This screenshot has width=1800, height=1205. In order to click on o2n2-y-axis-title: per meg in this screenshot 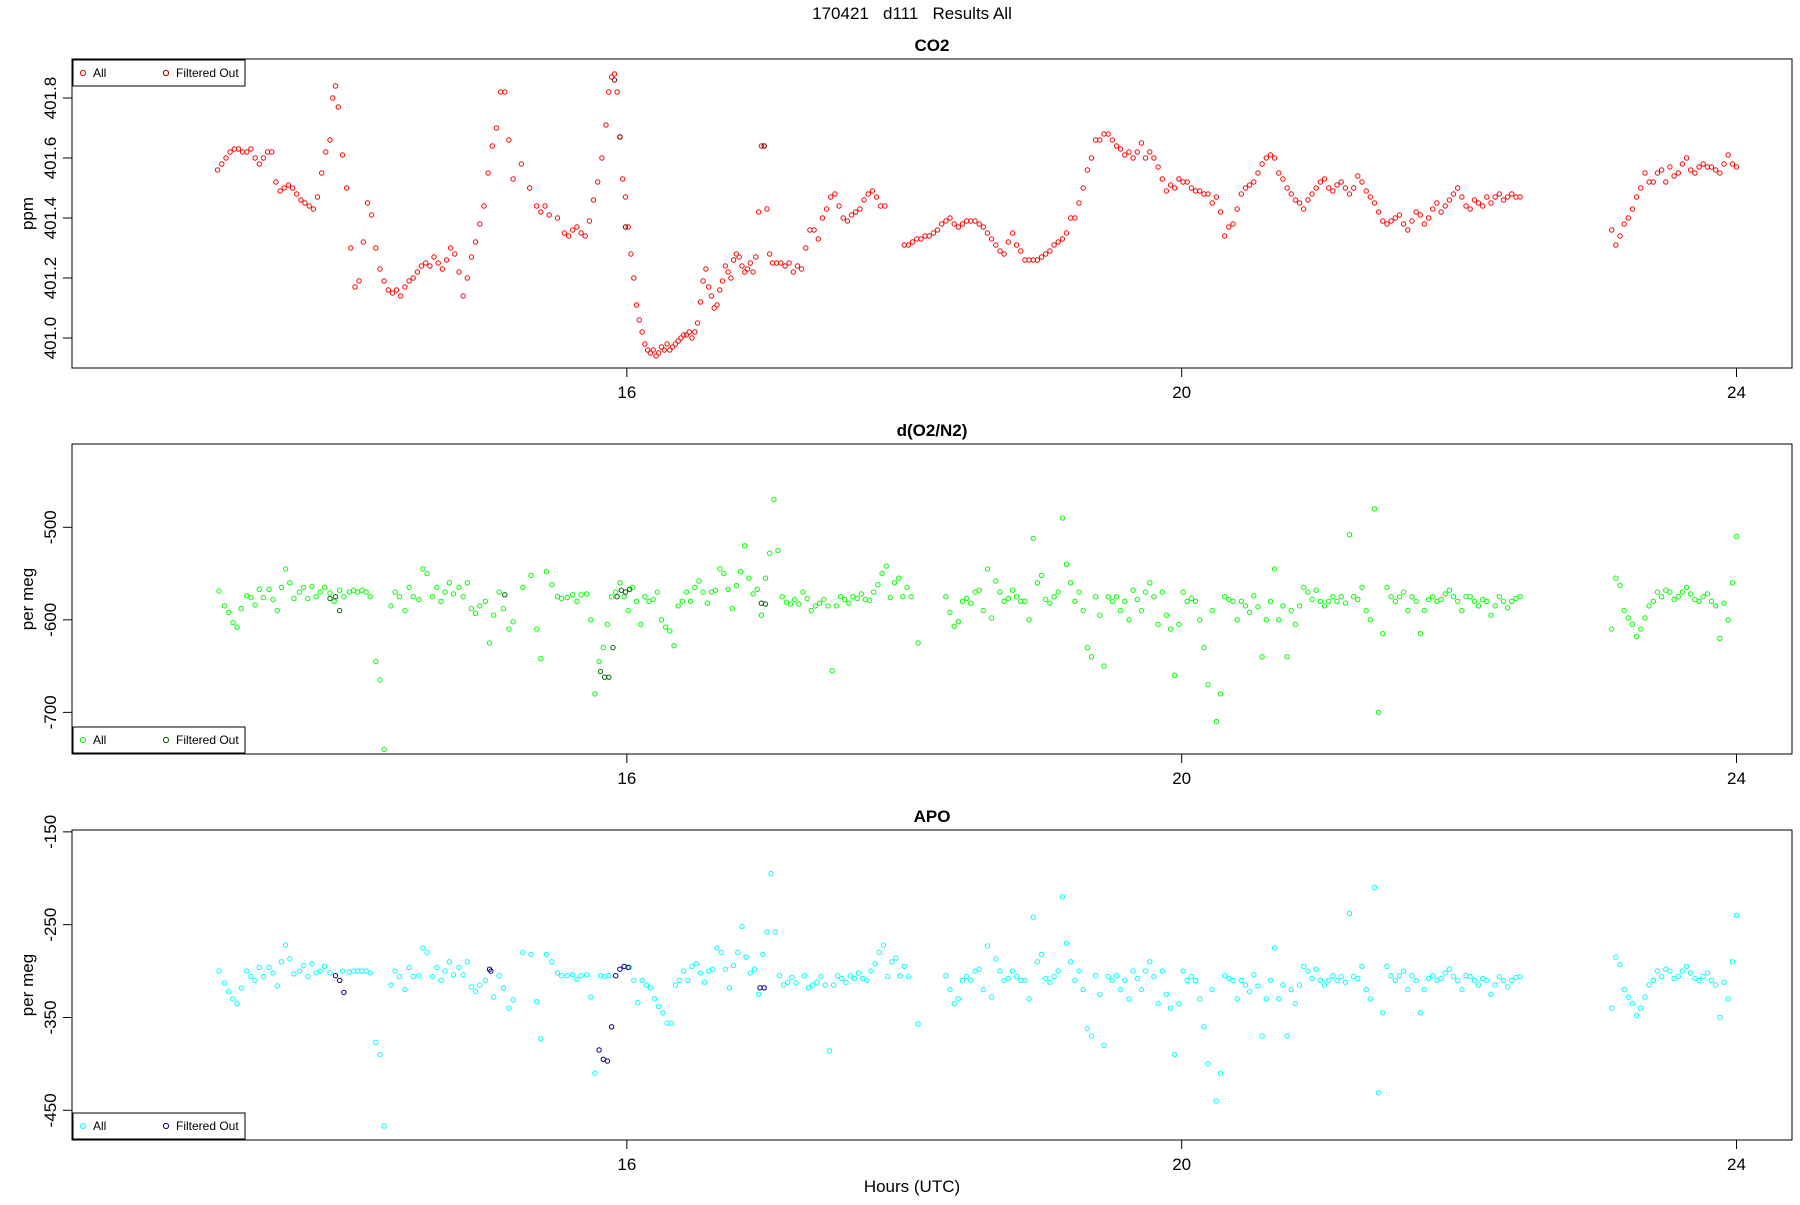, I will do `click(27, 599)`.